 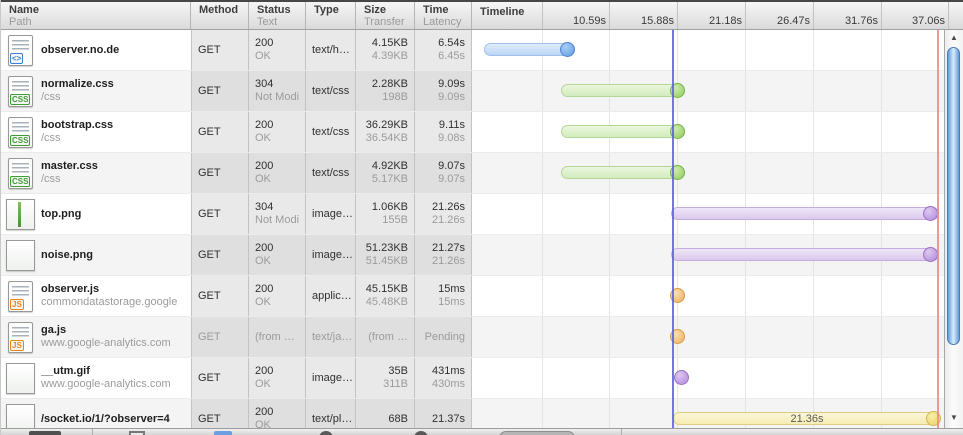 I want to click on scrollbar-thumb, so click(x=953, y=196).